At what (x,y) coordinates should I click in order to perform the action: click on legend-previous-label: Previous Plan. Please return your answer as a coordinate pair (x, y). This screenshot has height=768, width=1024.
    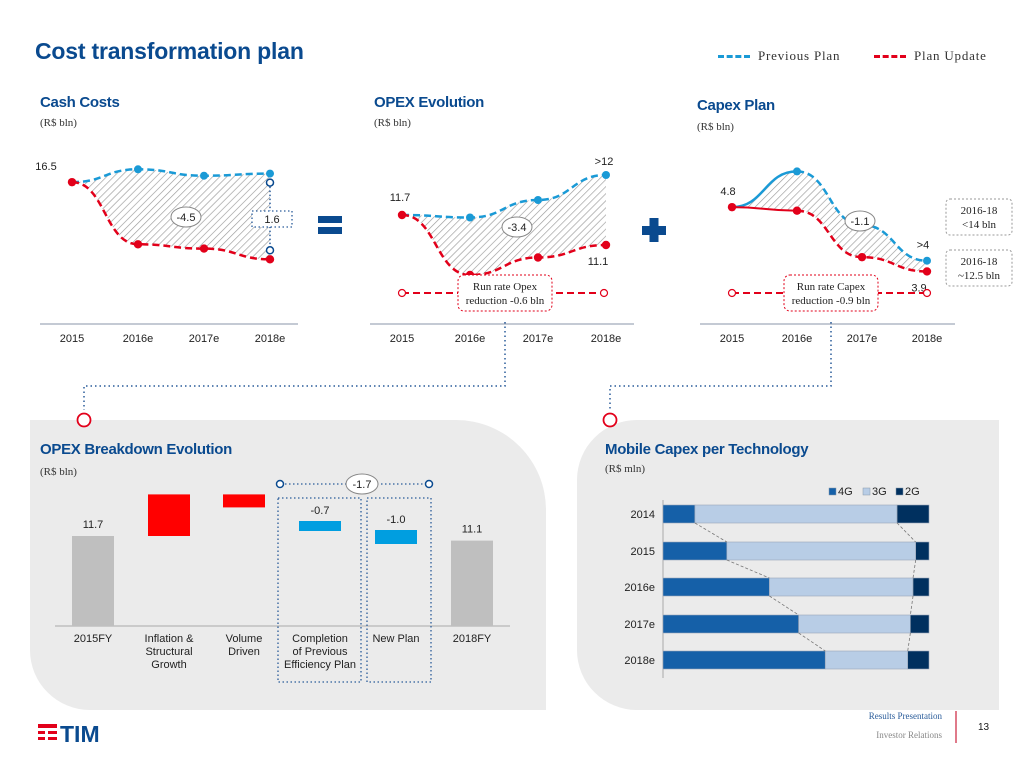
    Looking at the image, I should click on (799, 55).